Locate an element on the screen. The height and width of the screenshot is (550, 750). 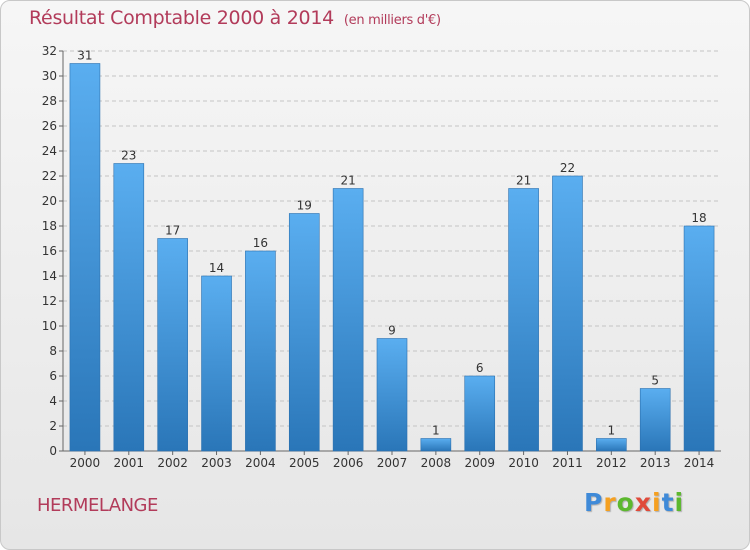
x-tick-label: 2014 is located at coordinates (699, 463).